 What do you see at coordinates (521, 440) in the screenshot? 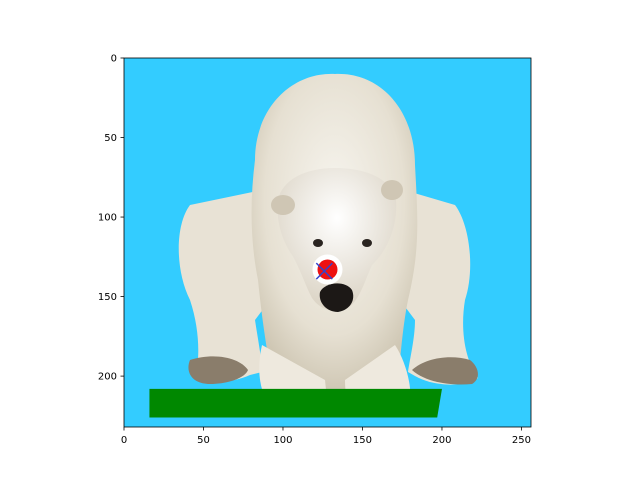
I see `x-tick-label: 250` at bounding box center [521, 440].